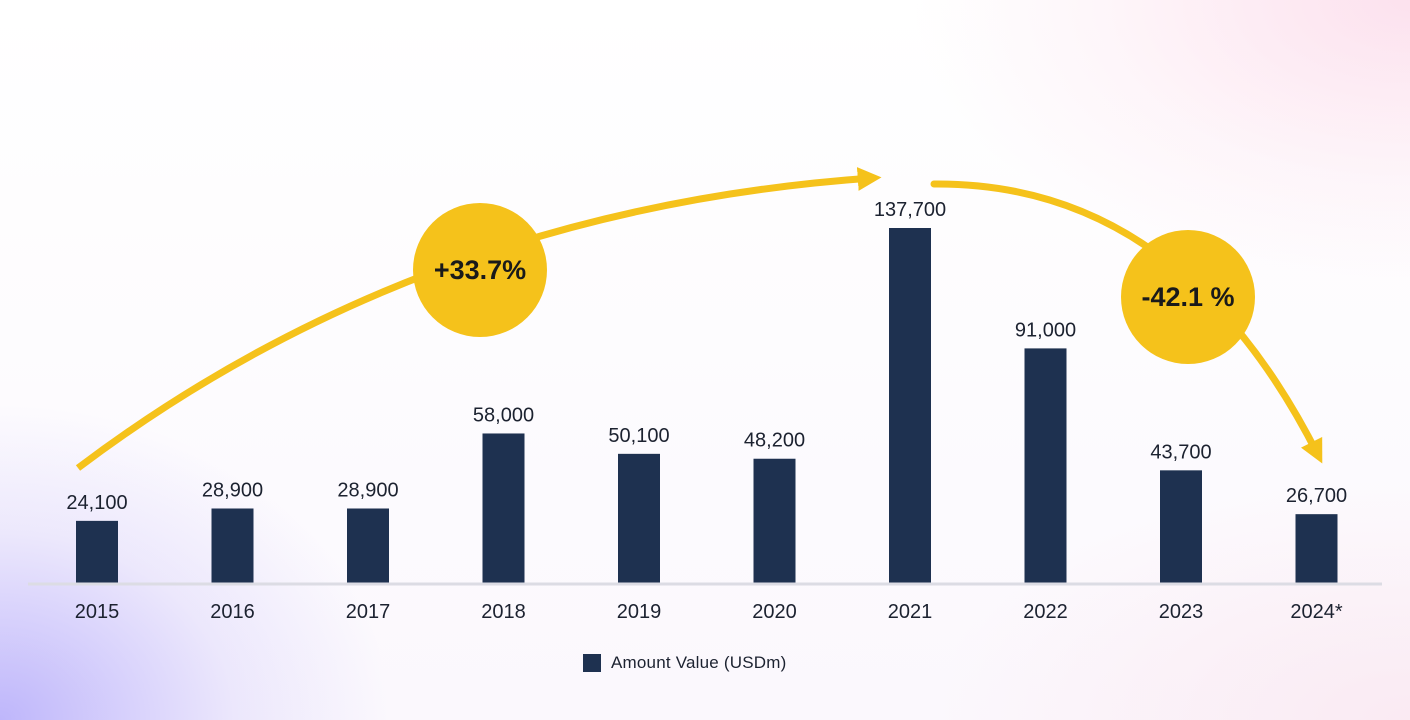 The width and height of the screenshot is (1410, 720). I want to click on data-label-2020: 48,200, so click(774, 441).